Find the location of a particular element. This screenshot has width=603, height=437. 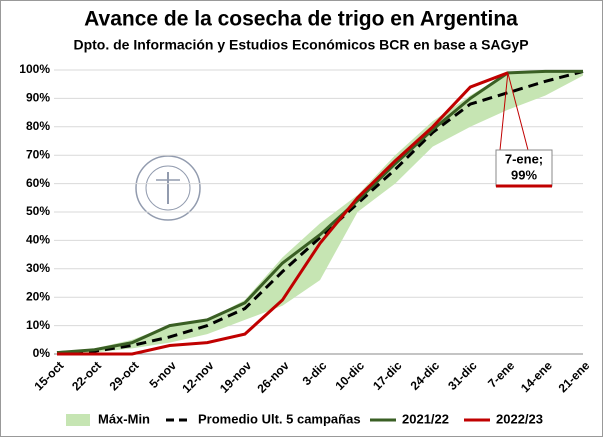

y-tick-label: 100% is located at coordinates (34, 69).